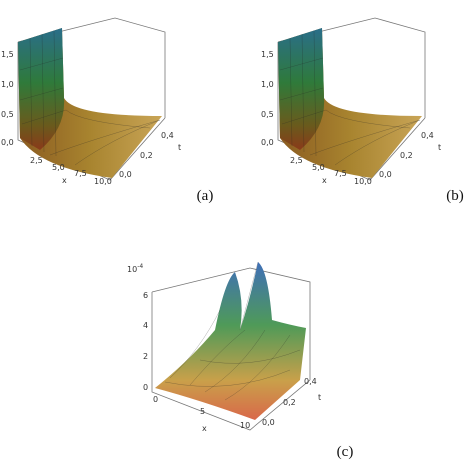 This screenshot has width=474, height=464. Describe the element at coordinates (91, 99) in the screenshot. I see `surface-a` at that location.